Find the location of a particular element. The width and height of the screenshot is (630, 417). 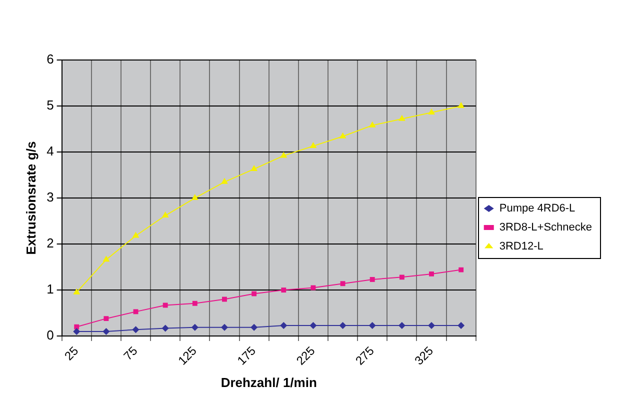

y-tick-label: 4 is located at coordinates (50, 151).